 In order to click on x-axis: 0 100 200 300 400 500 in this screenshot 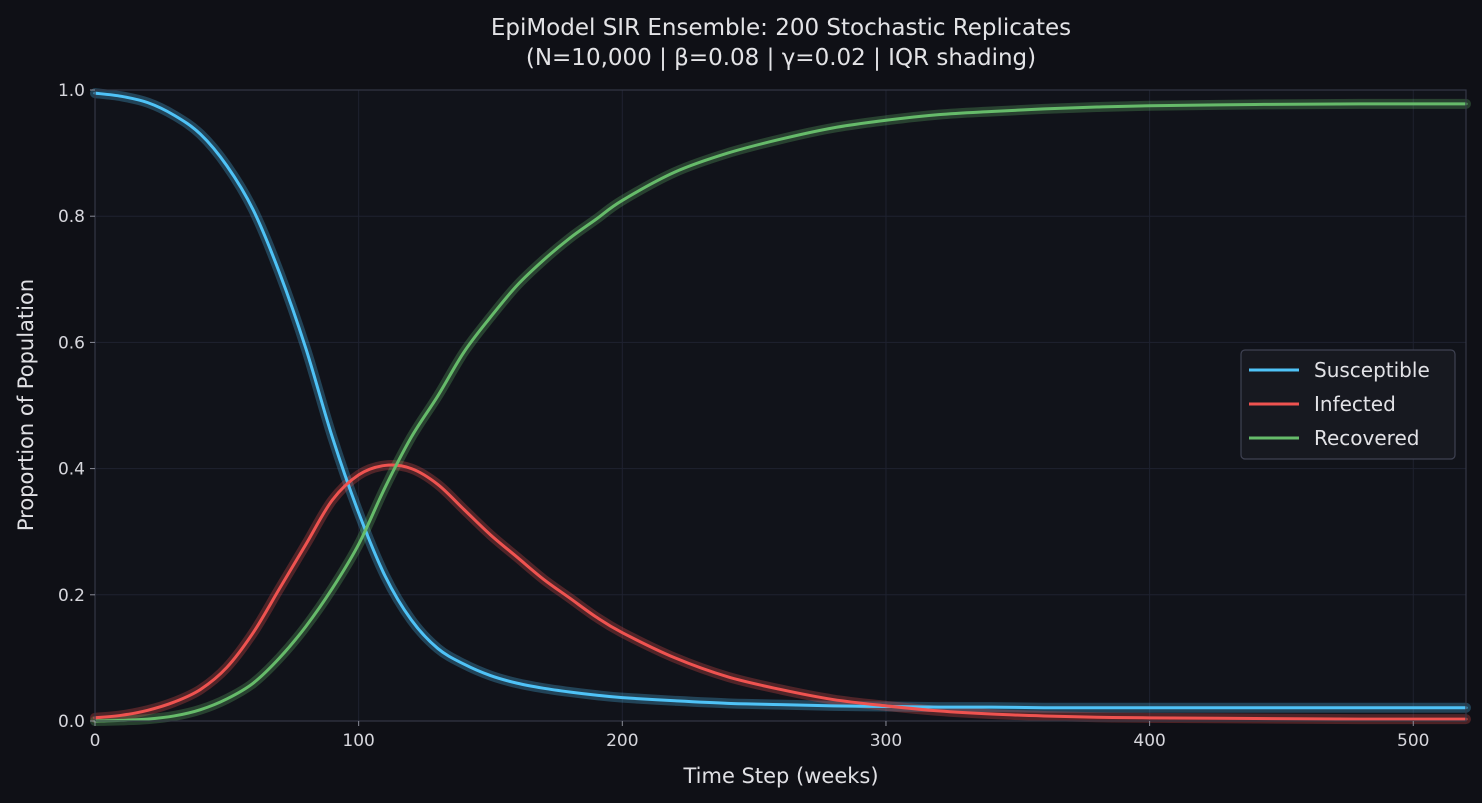, I will do `click(759, 736)`.